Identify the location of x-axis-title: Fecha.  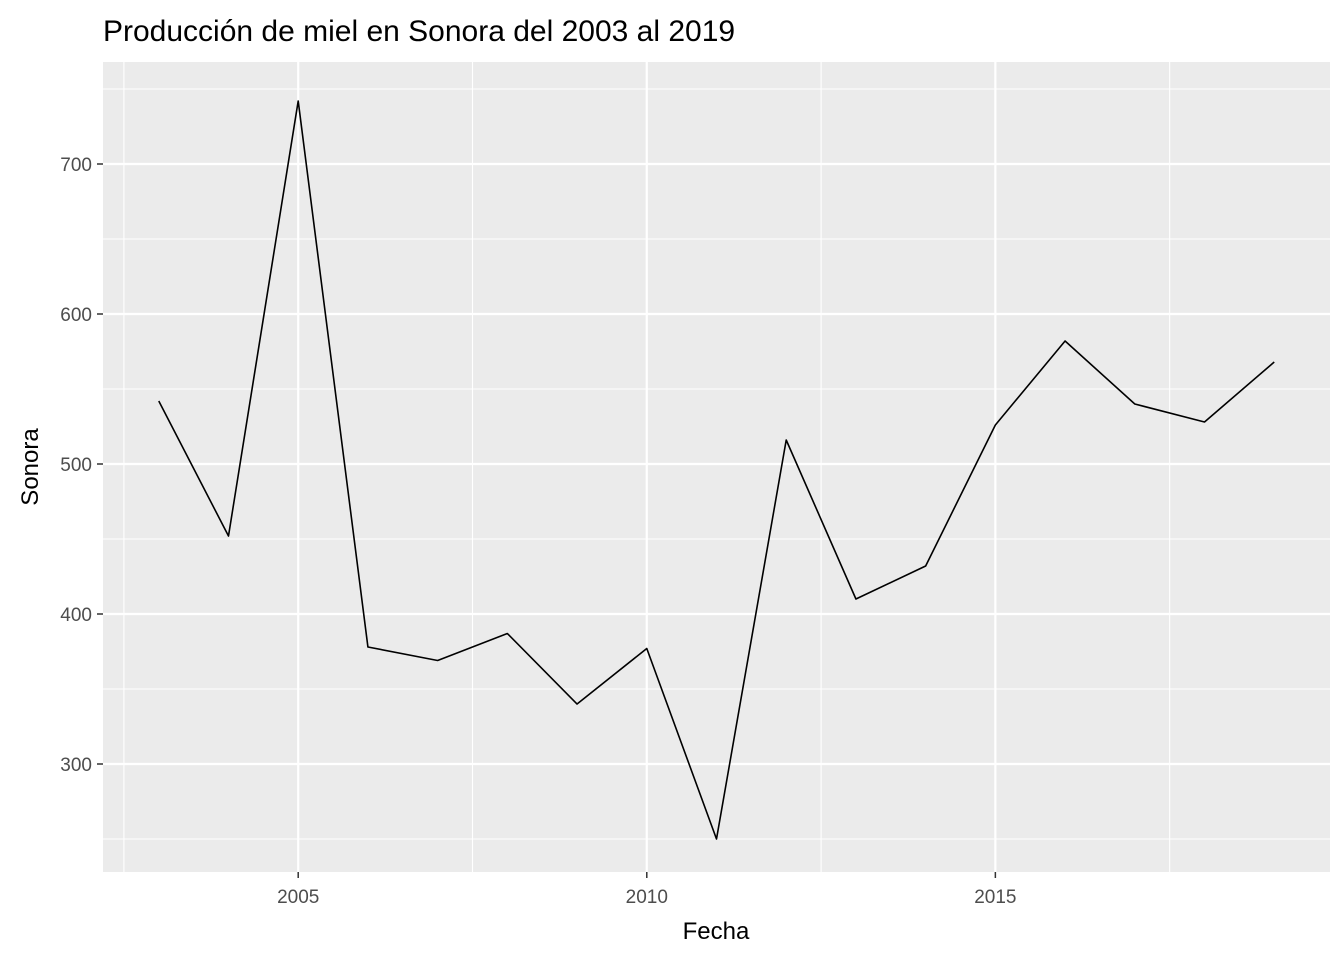
(716, 931).